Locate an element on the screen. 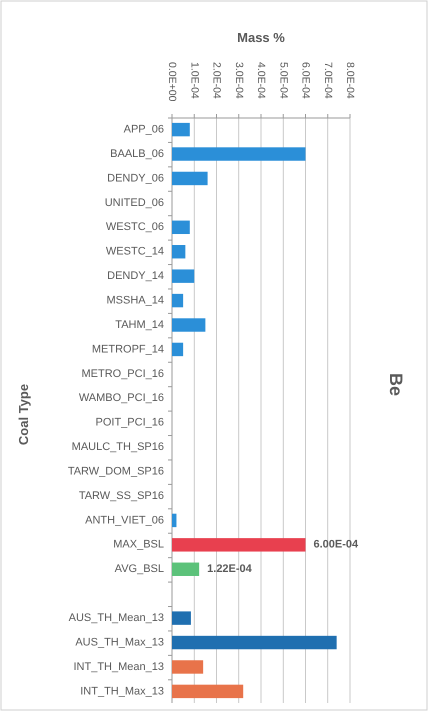 This screenshot has width=428, height=711. y-tick-label: METRO_PCI_16 is located at coordinates (122, 374).